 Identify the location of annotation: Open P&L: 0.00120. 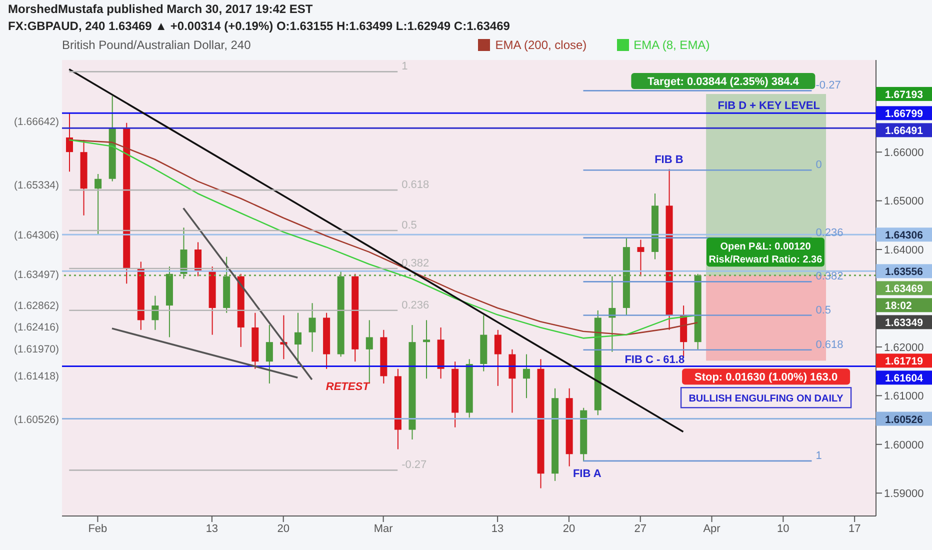
(766, 247).